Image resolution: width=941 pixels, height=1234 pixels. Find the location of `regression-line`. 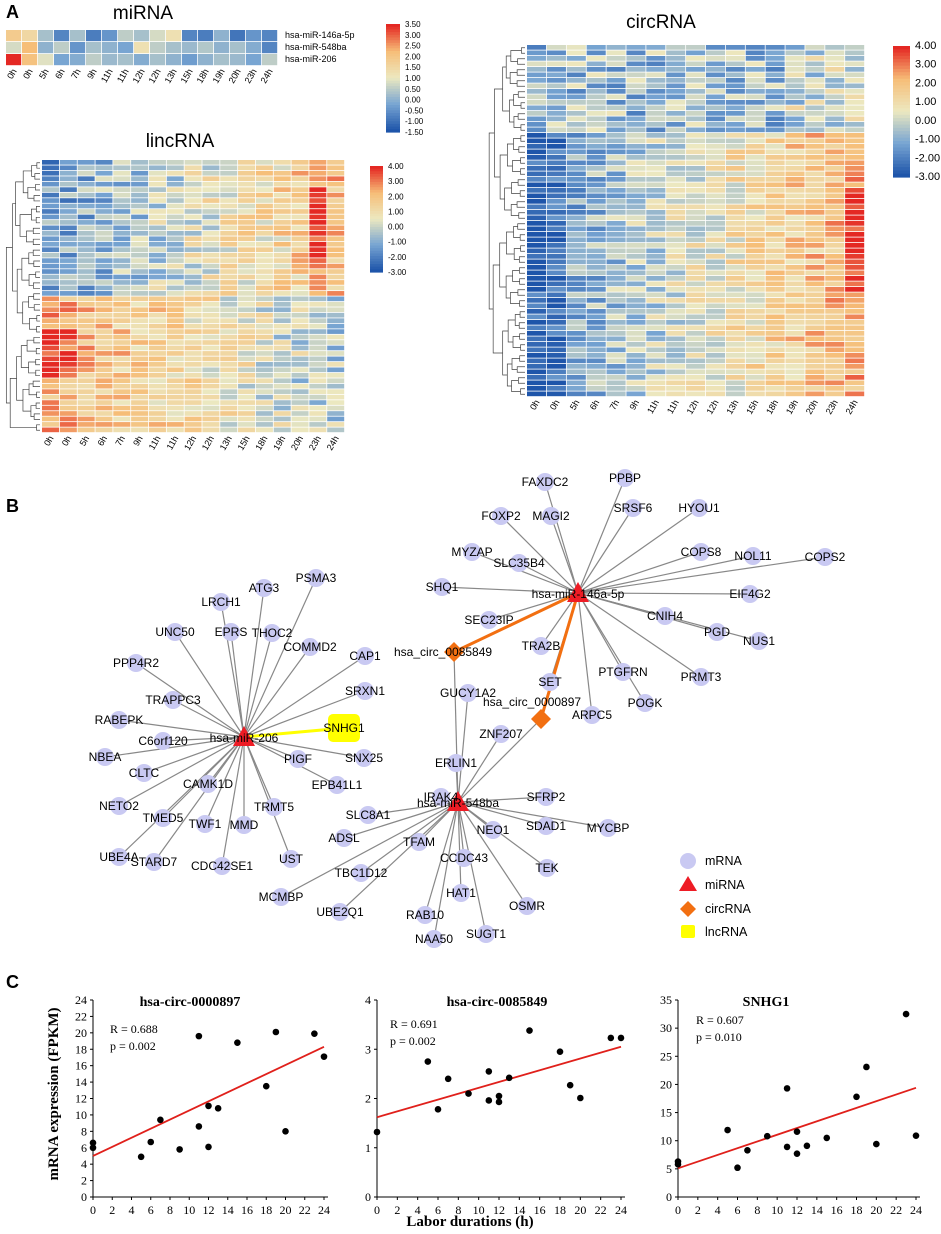

regression-line is located at coordinates (208, 1101).